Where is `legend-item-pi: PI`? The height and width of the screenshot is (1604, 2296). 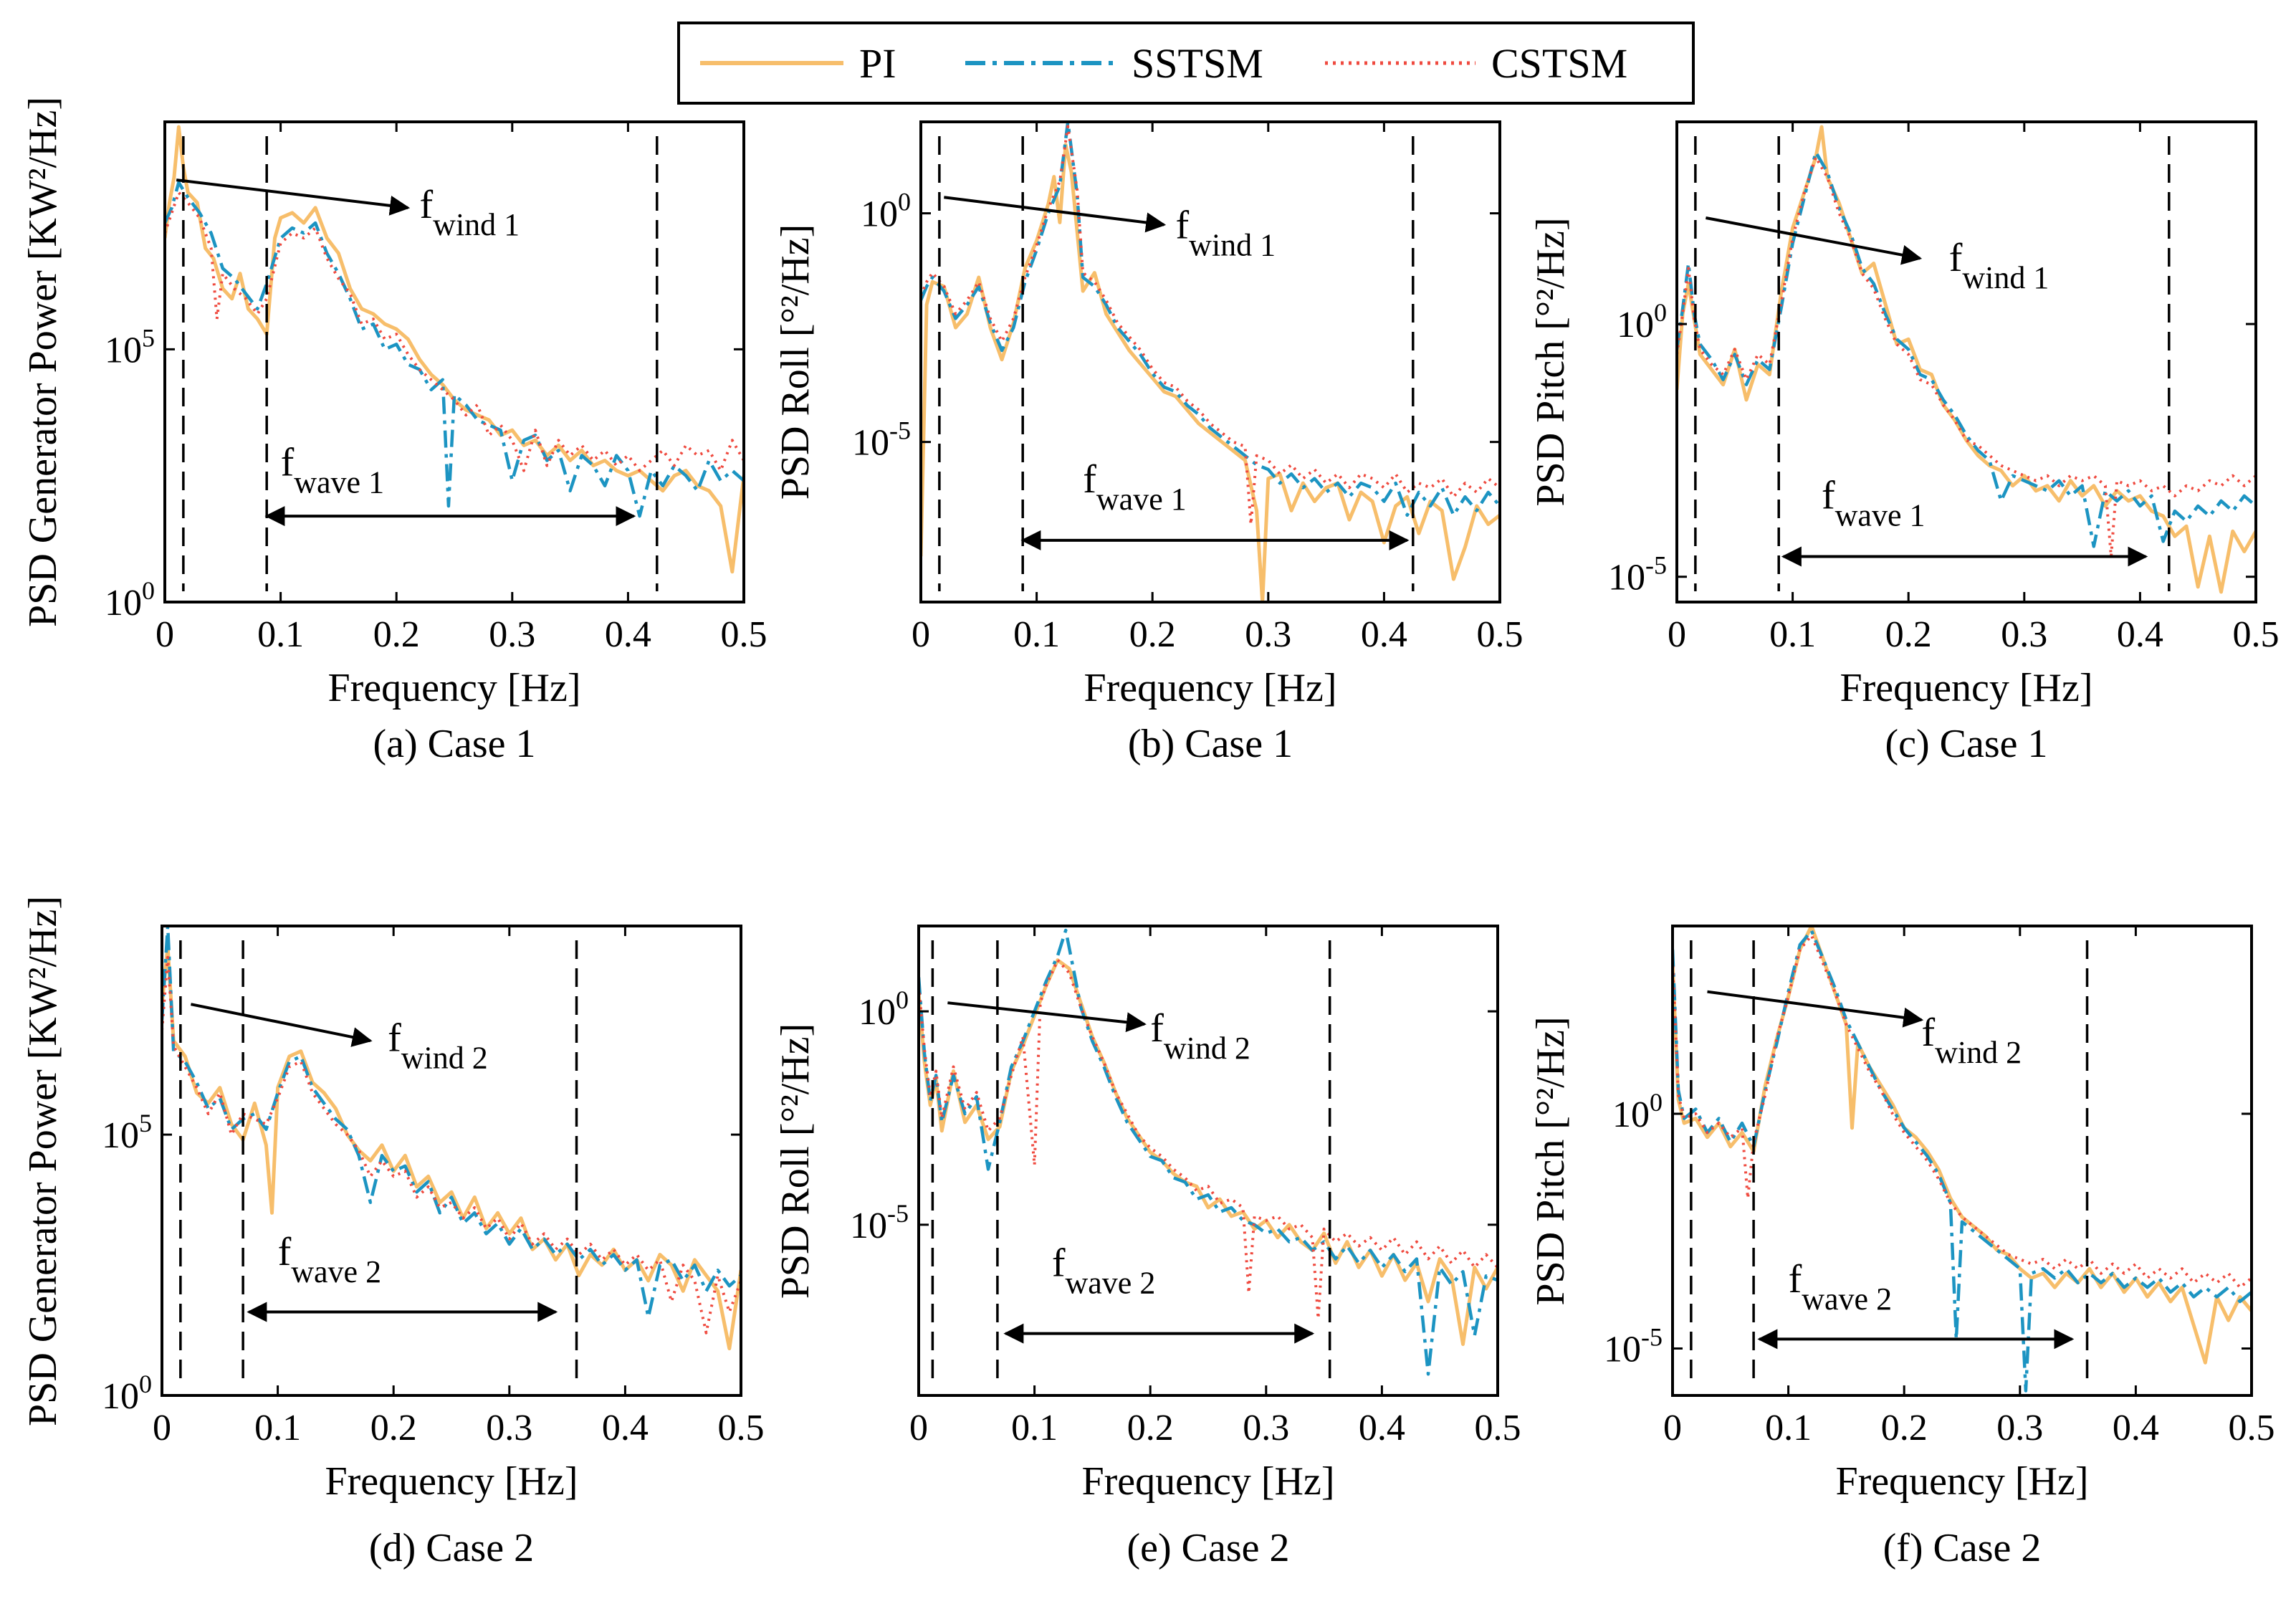 legend-item-pi: PI is located at coordinates (798, 63).